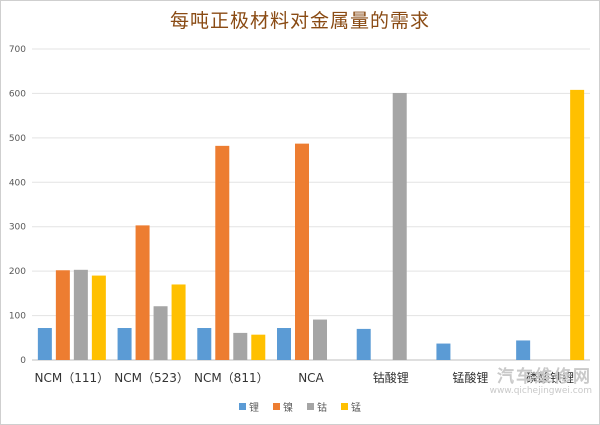 This screenshot has height=425, width=600. What do you see at coordinates (17, 317) in the screenshot?
I see `y-tick-label: 100` at bounding box center [17, 317].